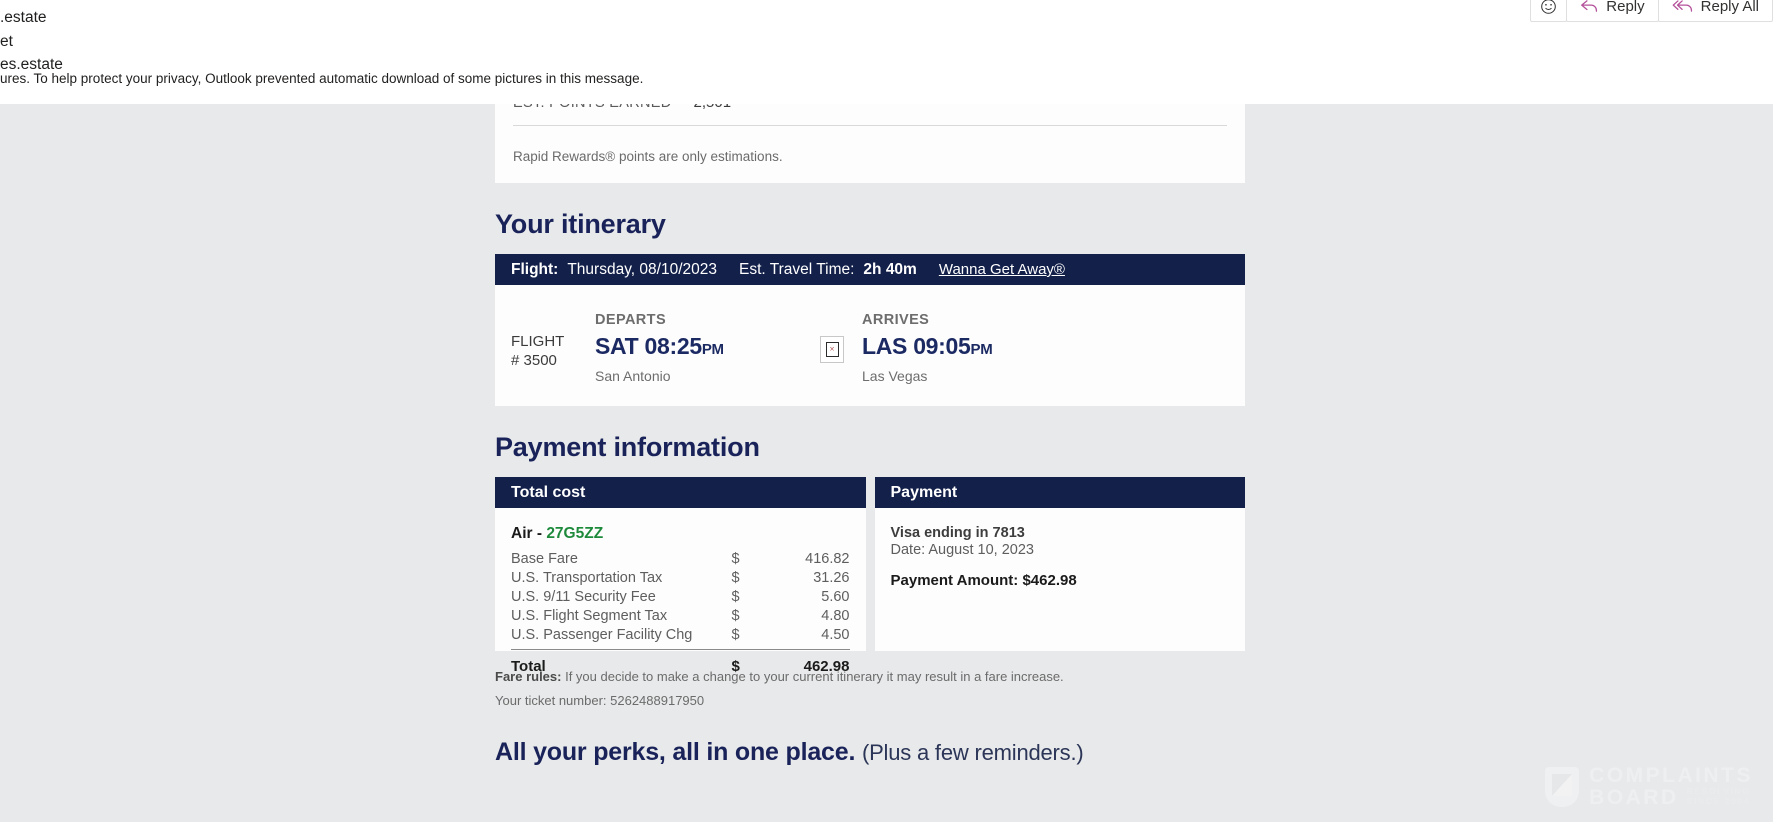 This screenshot has width=1773, height=822. Describe the element at coordinates (827, 558) in the screenshot. I see `cost-row-amount: 416.82` at that location.